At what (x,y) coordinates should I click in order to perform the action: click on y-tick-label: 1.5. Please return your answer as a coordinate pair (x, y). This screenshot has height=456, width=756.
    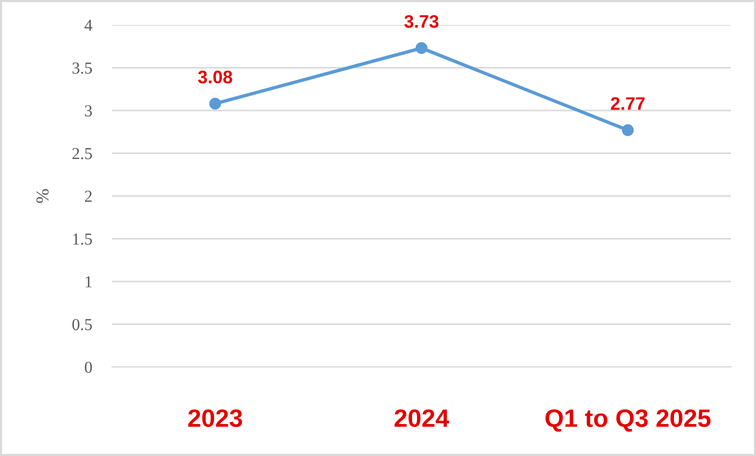
    Looking at the image, I should click on (82, 239).